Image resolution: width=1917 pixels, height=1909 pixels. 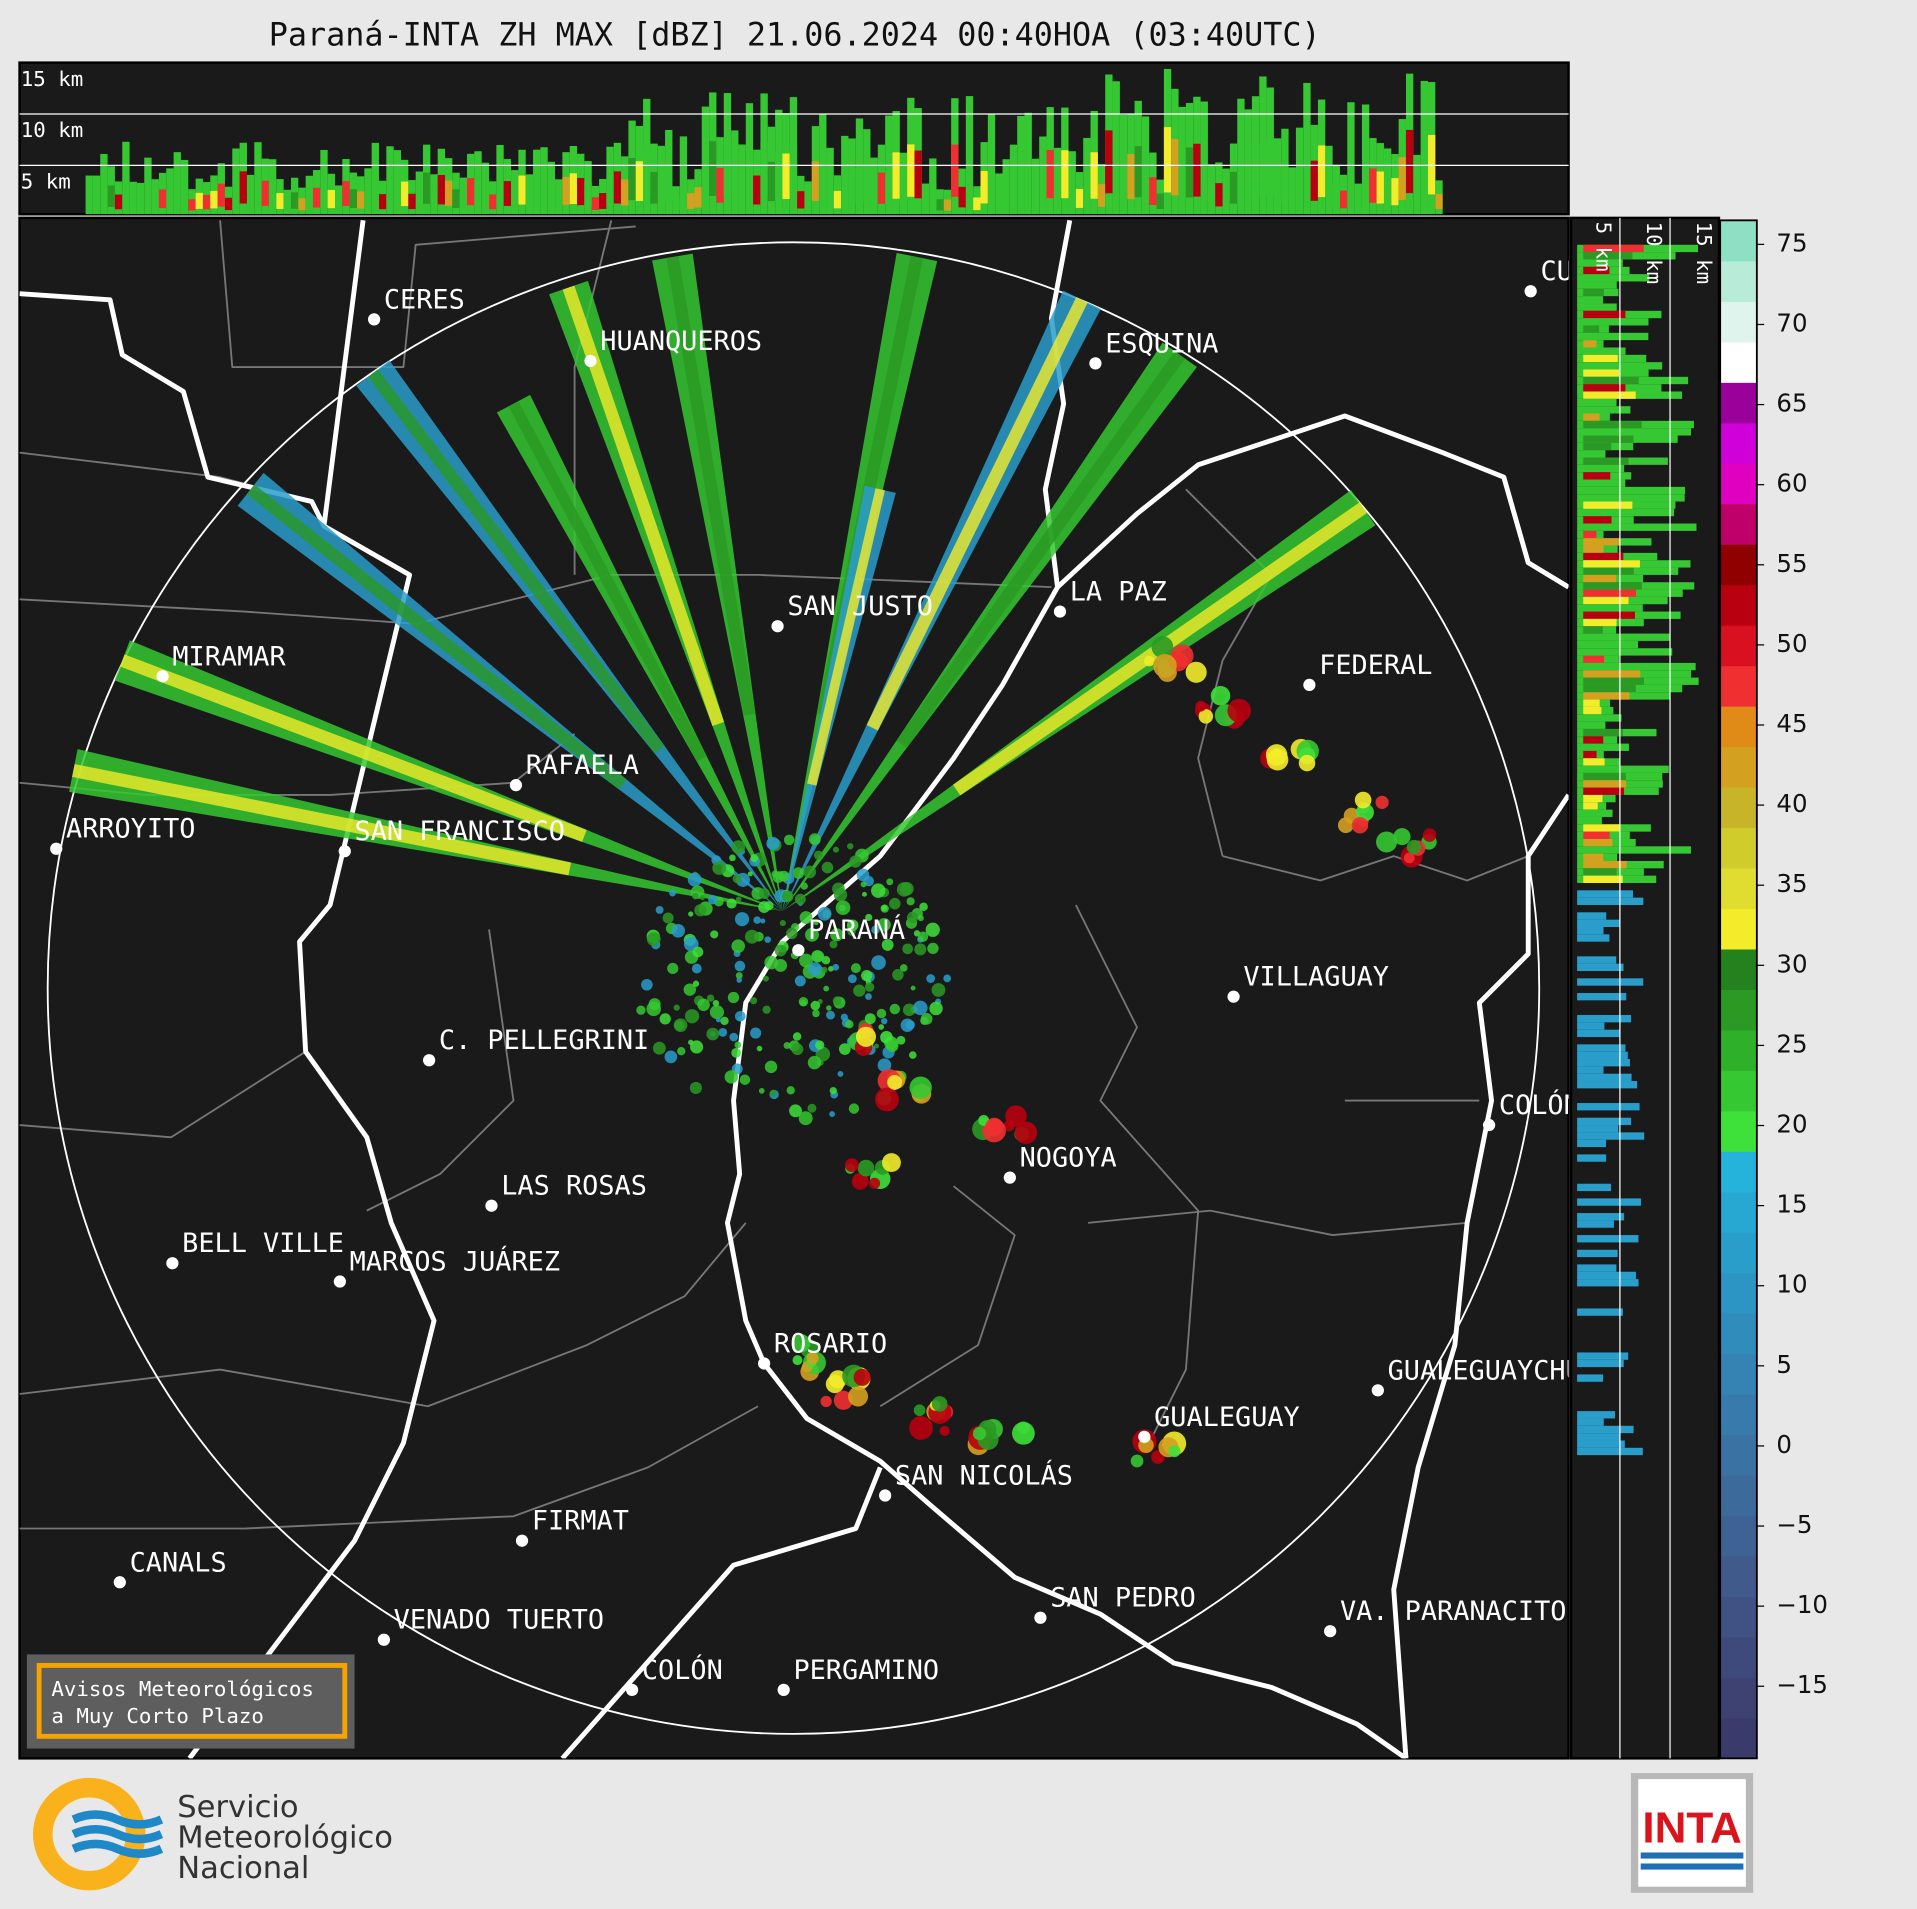 What do you see at coordinates (237, 1807) in the screenshot?
I see `logo-text: Servicio` at bounding box center [237, 1807].